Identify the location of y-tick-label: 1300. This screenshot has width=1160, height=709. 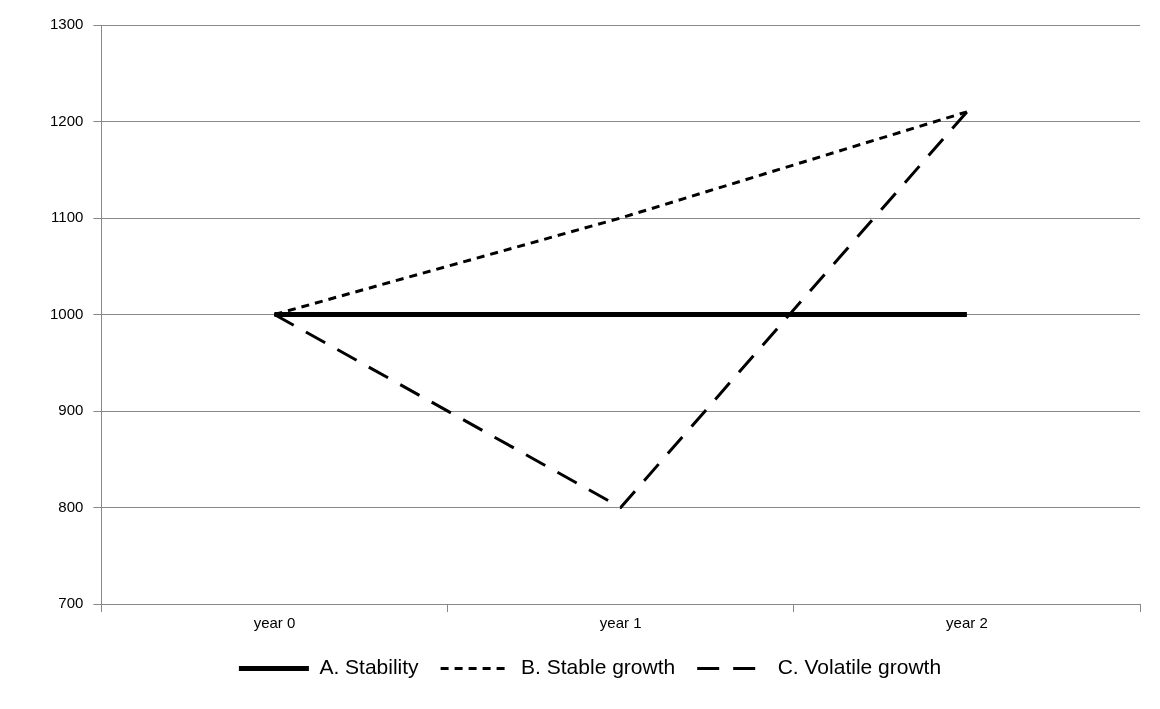
(66, 24).